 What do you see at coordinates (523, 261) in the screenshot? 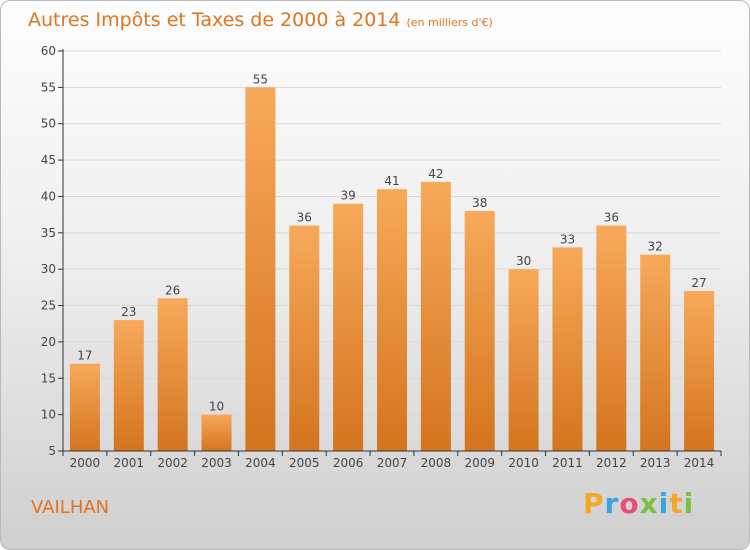
I see `data-label: 30` at bounding box center [523, 261].